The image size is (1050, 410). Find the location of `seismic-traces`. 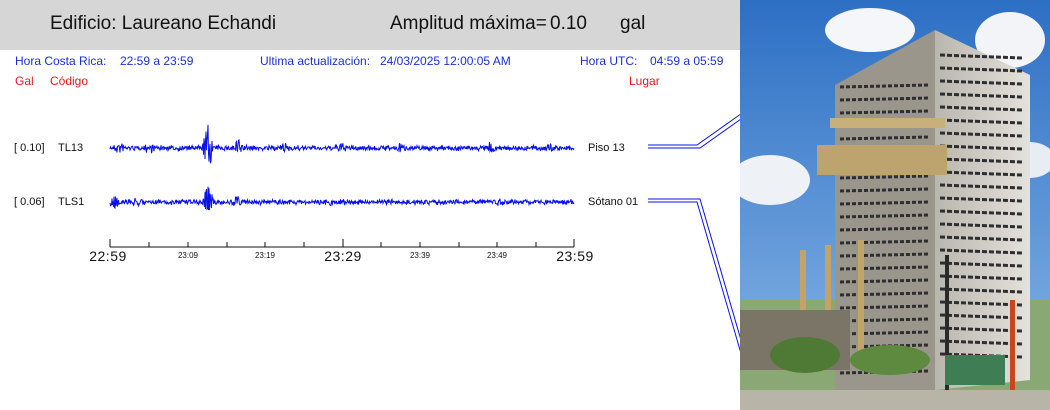

seismic-traces is located at coordinates (342, 167).